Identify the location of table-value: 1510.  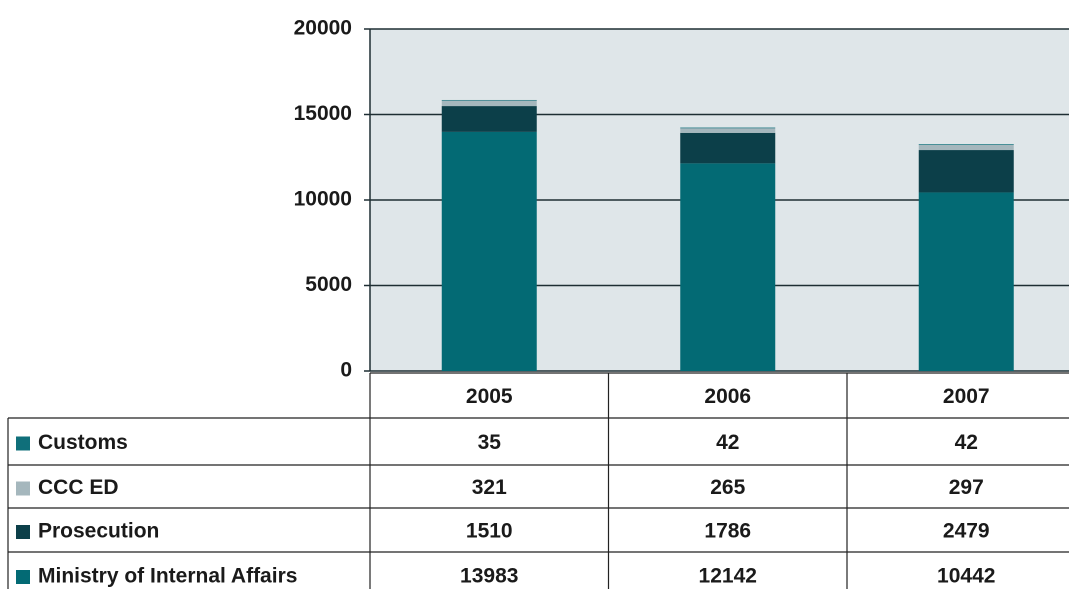
(489, 531).